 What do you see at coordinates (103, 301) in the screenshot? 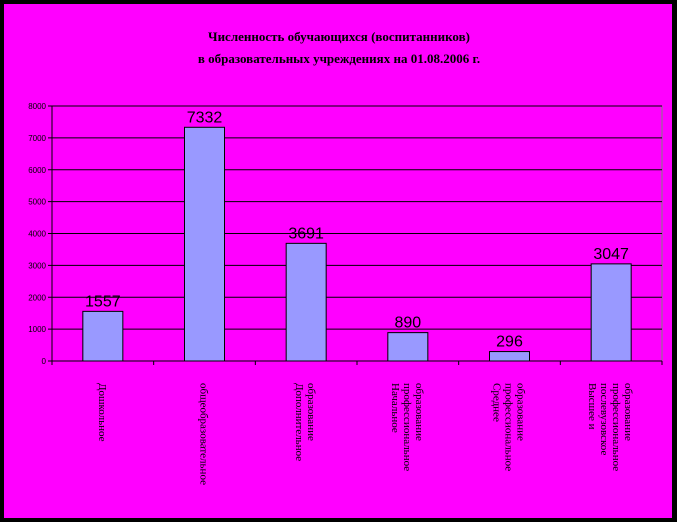
I see `data-label: 1557` at bounding box center [103, 301].